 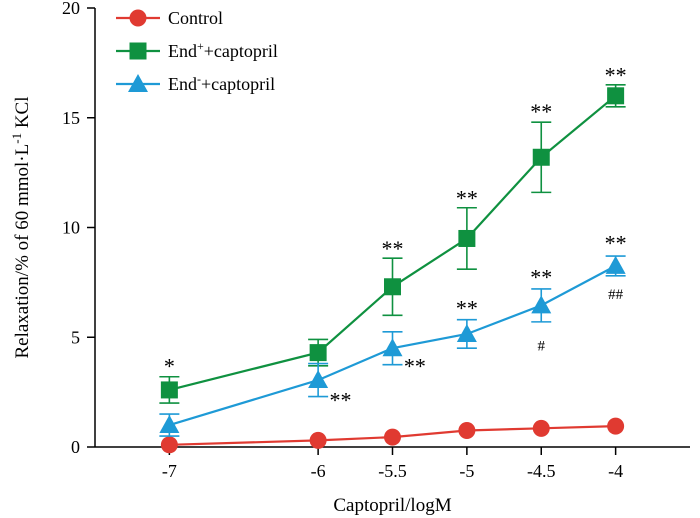 I want to click on x-tick-label: -4.5, so click(x=541, y=471).